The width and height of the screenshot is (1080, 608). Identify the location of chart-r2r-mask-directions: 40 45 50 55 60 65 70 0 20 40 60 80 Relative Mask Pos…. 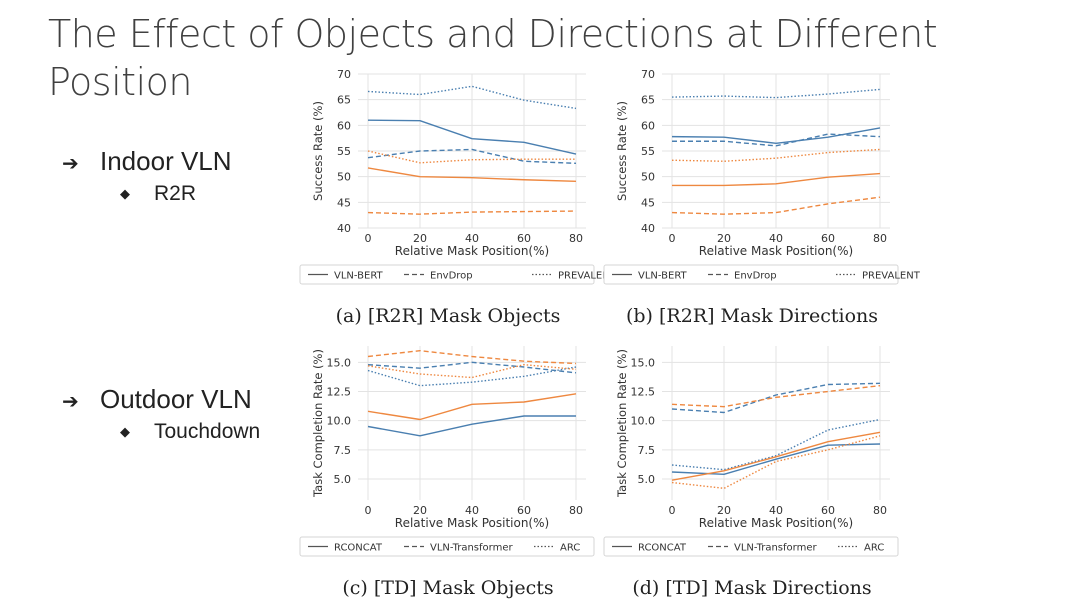
(762, 176).